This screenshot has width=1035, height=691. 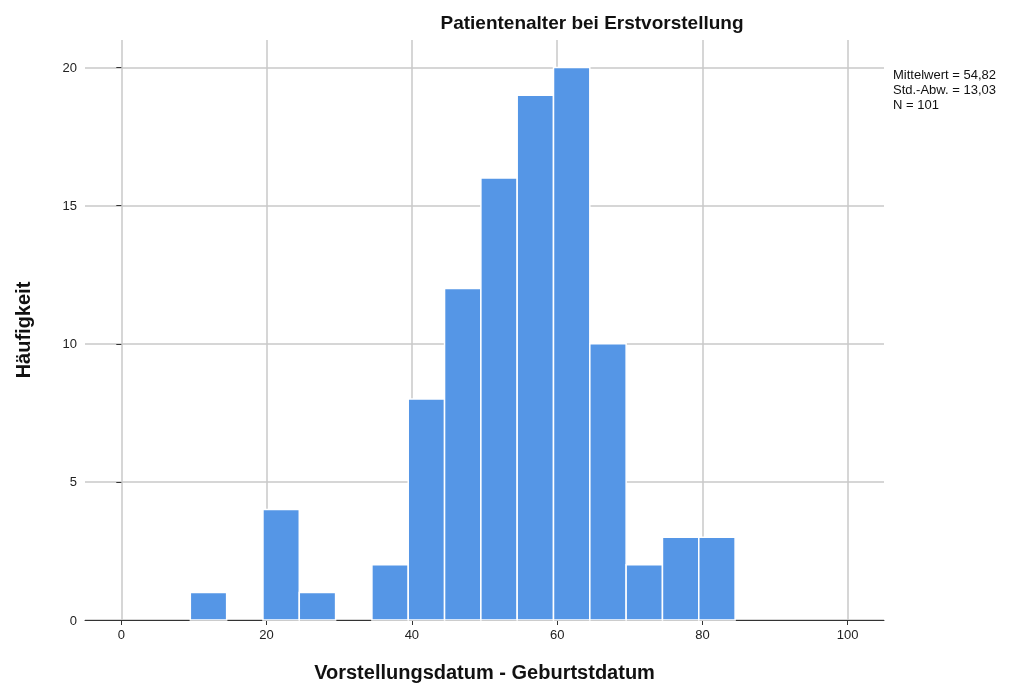 What do you see at coordinates (484, 672) in the screenshot?
I see `x-axis-title: Vorstellungsdatum - Geburtstdatum` at bounding box center [484, 672].